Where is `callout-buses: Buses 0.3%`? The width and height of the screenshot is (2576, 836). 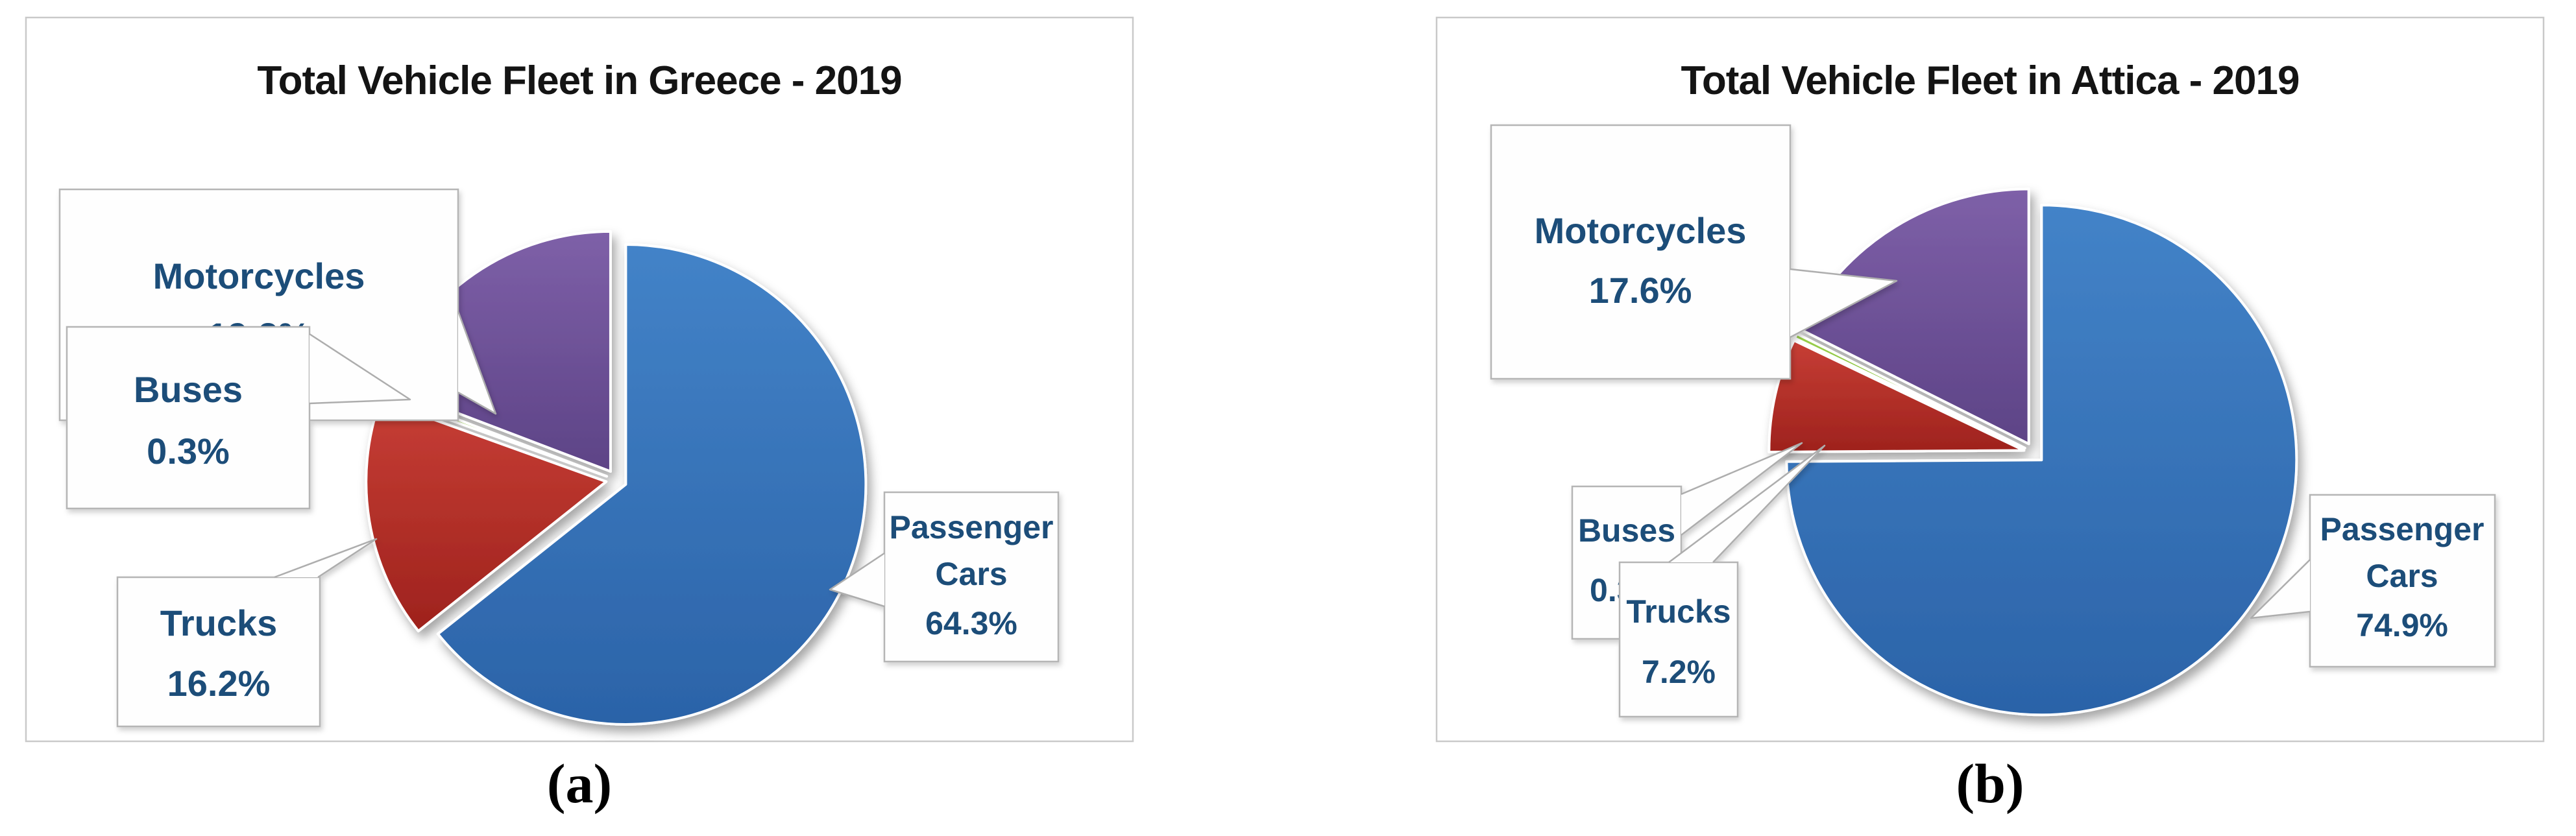
callout-buses: Buses 0.3% is located at coordinates (238, 418).